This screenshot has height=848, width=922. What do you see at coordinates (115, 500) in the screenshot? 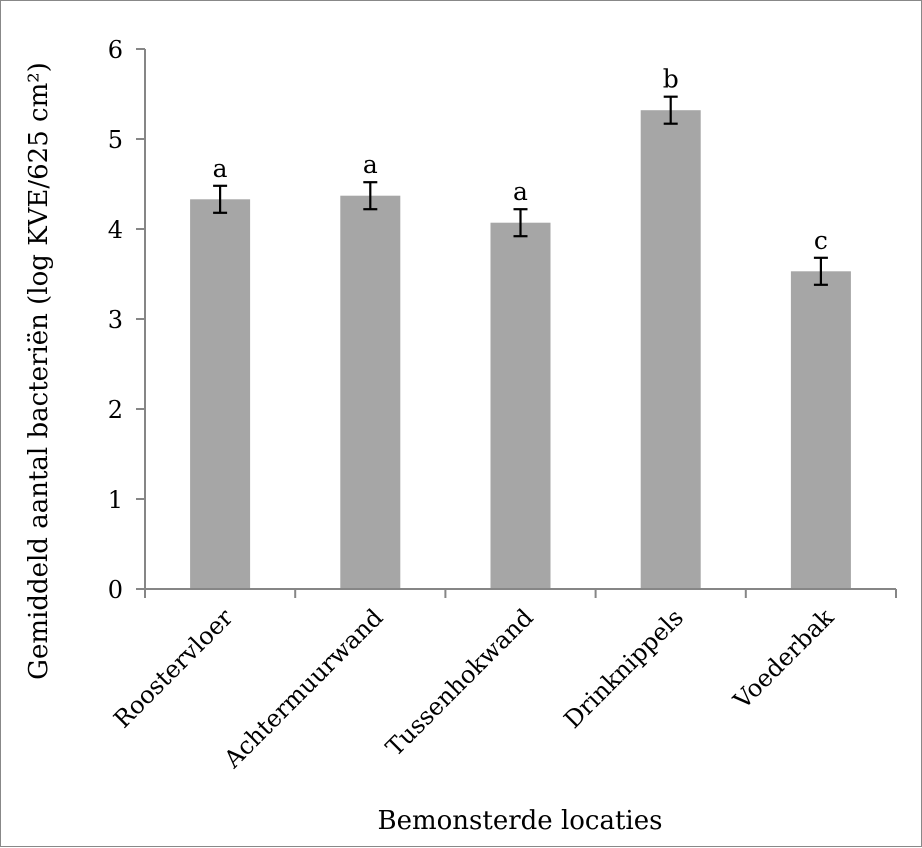
I see `y-tick-label: 1` at bounding box center [115, 500].